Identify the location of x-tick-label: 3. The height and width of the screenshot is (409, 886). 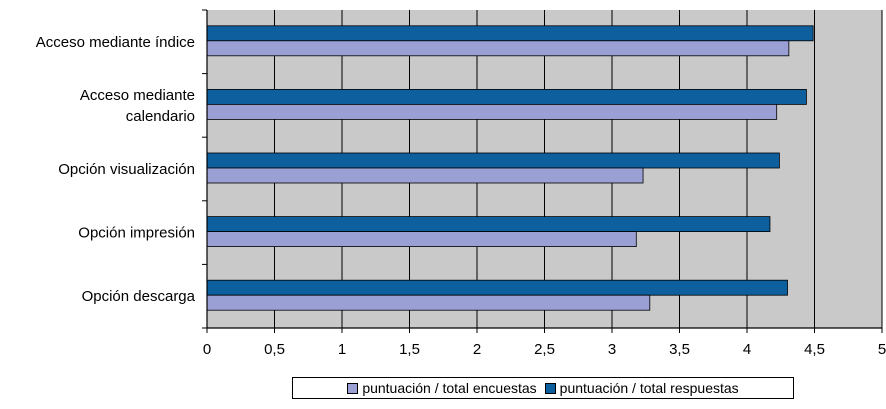
(612, 349).